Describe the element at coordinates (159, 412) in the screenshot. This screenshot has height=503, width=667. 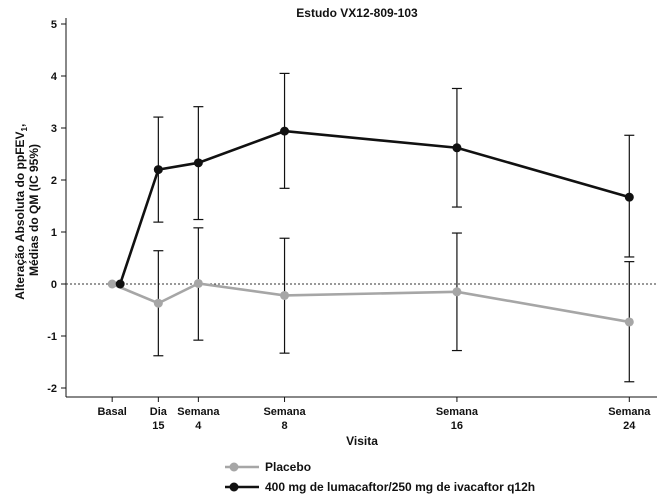
I see `x-tick-label: Dia` at that location.